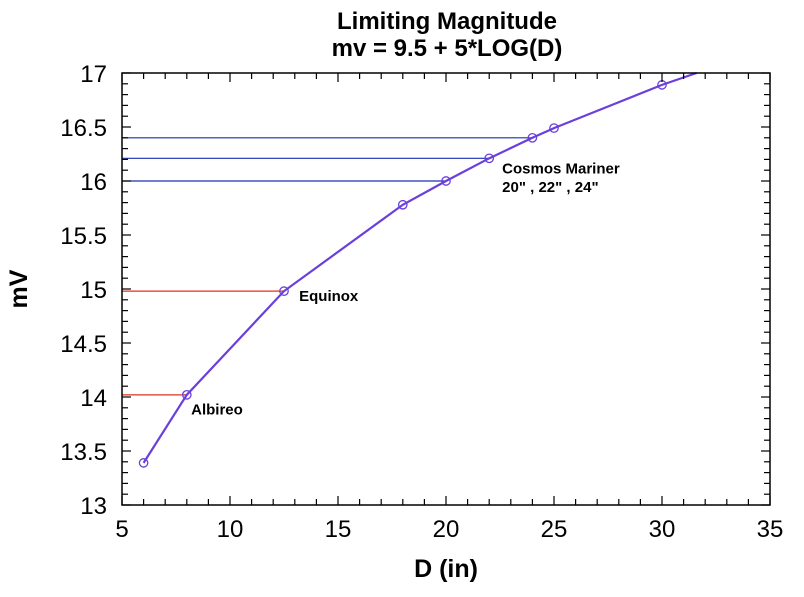  I want to click on x-tick-label: 15, so click(338, 529).